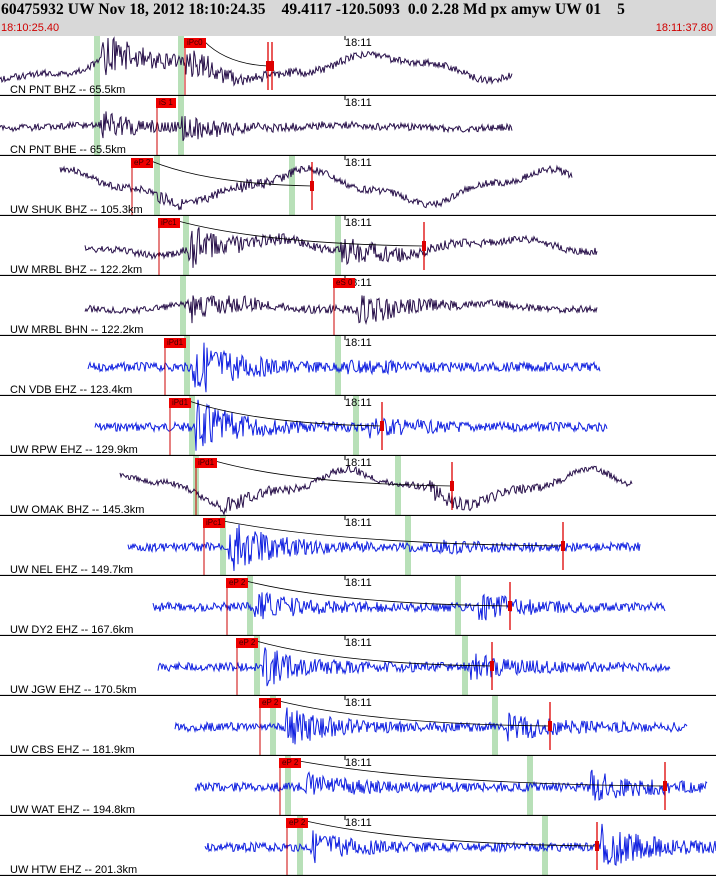  I want to click on station-label: UW MRBL BHZ -- 122.2km, so click(76, 270).